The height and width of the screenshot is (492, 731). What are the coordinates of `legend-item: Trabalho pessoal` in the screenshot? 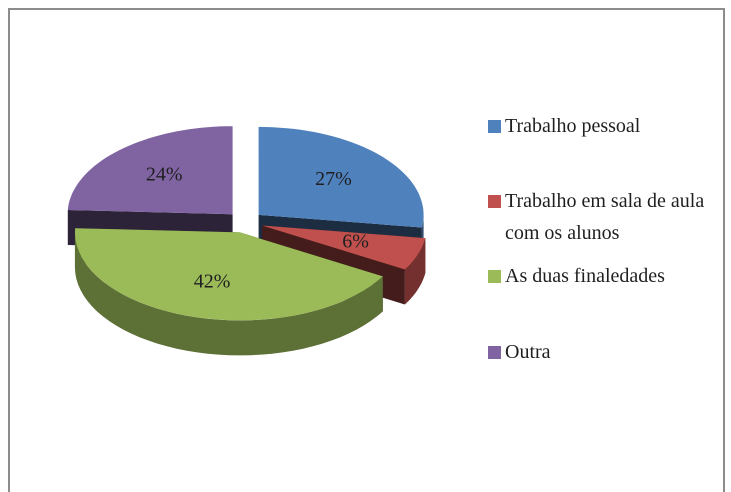 It's located at (600, 126).